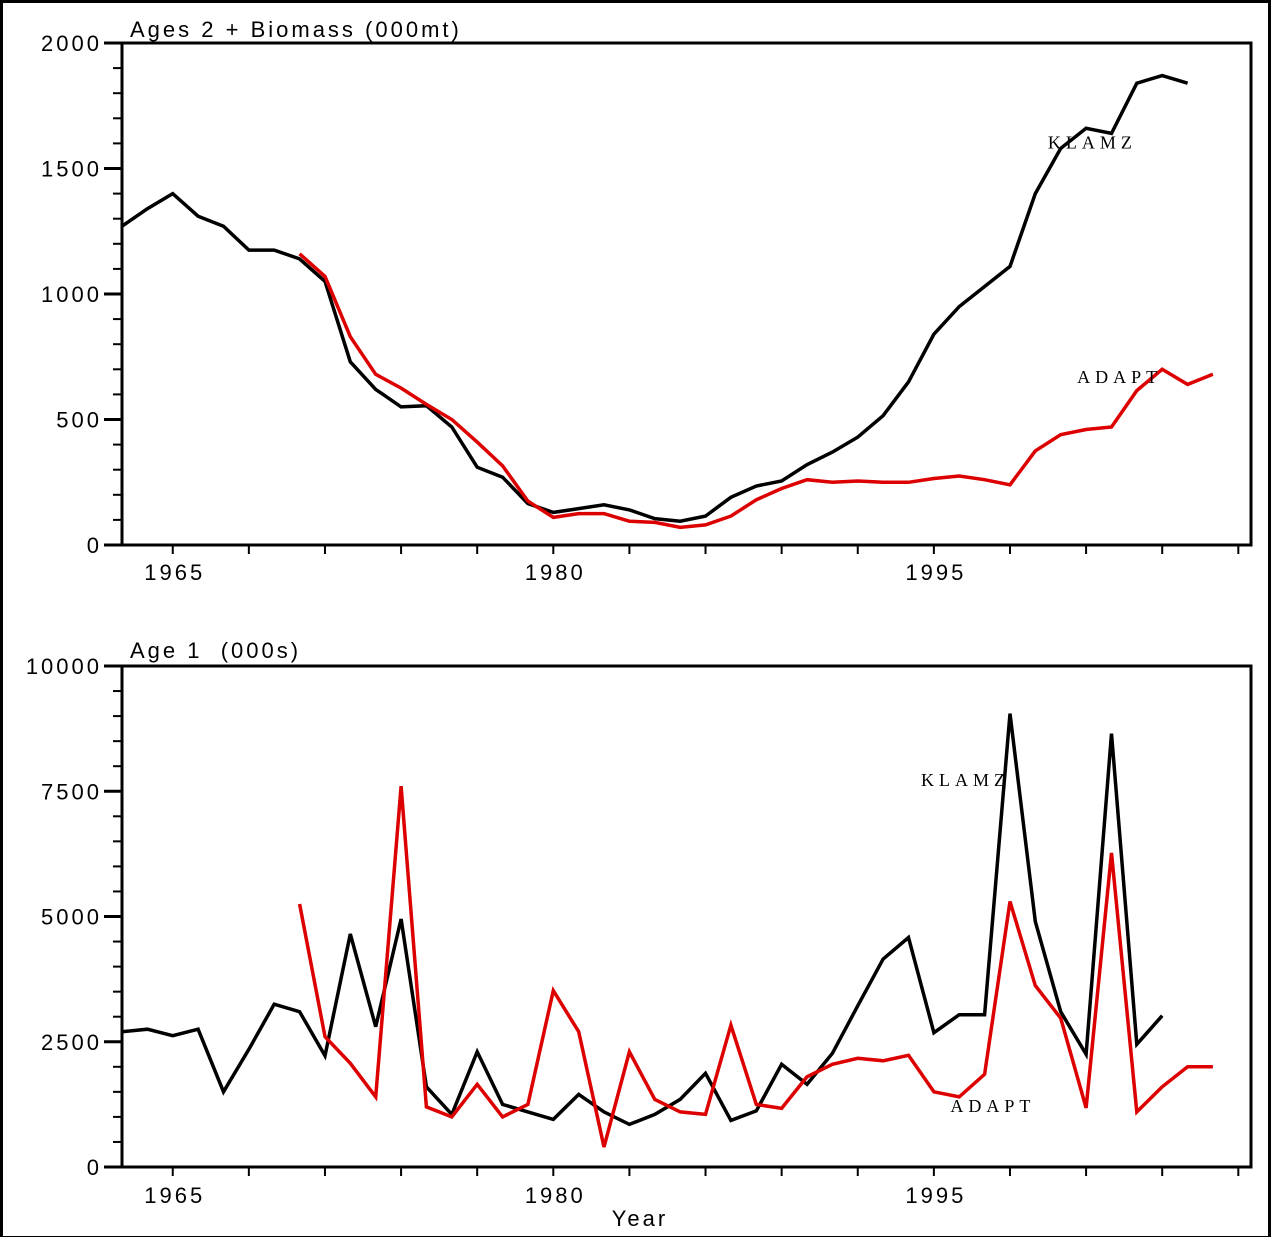 This screenshot has width=1271, height=1237. I want to click on age1-y-tick-label: 7500, so click(71, 791).